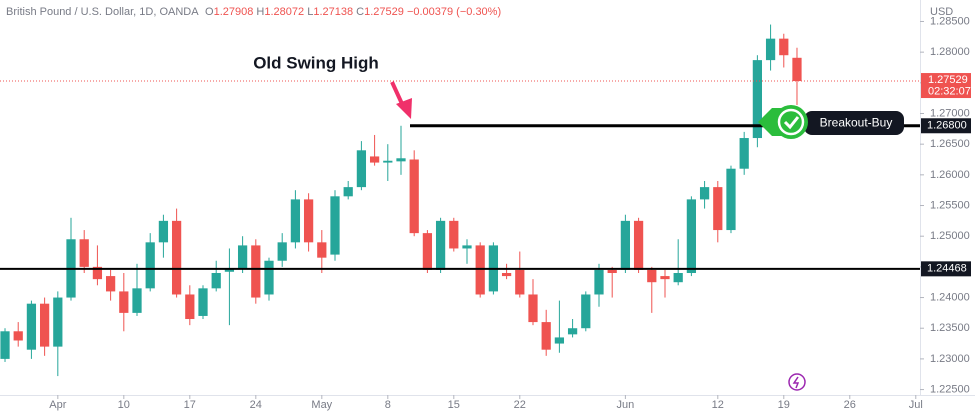 Image resolution: width=975 pixels, height=417 pixels. What do you see at coordinates (941, 12) in the screenshot?
I see `currency: USD` at bounding box center [941, 12].